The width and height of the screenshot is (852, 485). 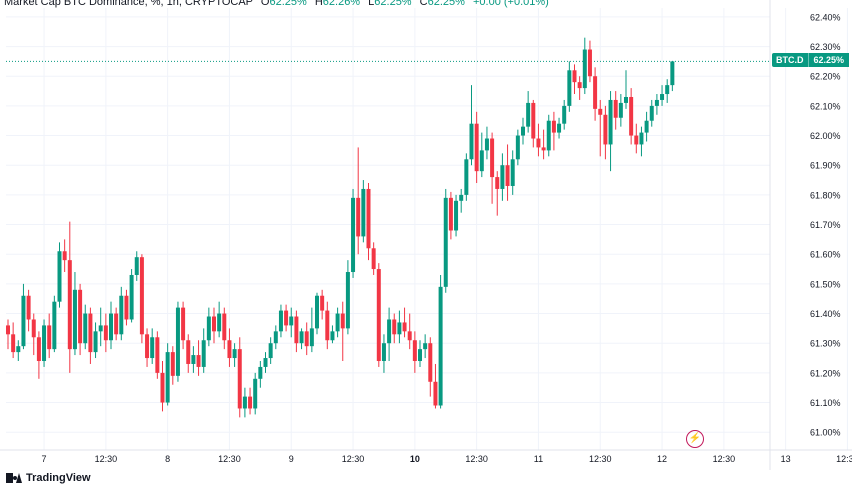 I want to click on tradingview-logo-icon, so click(x=14, y=478).